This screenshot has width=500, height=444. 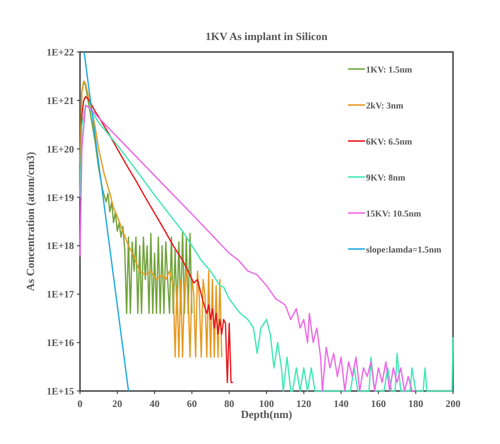 I want to click on x-tick-label: 40, so click(x=155, y=404).